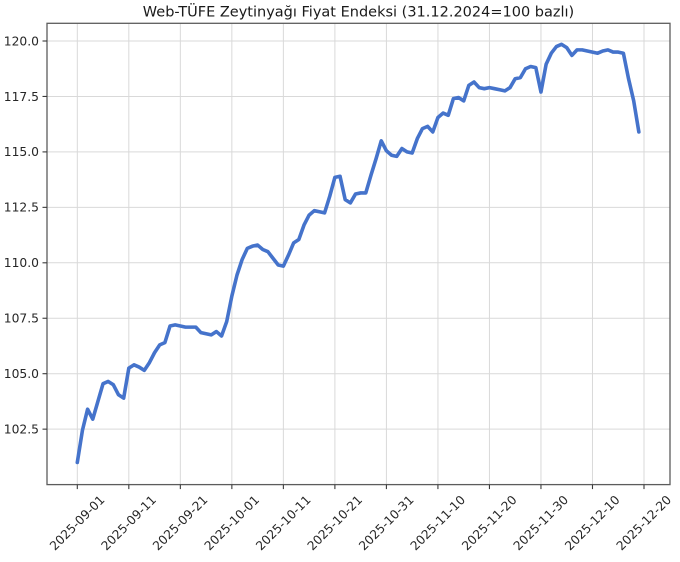  I want to click on y-tick-label: 105.0, so click(21, 374).